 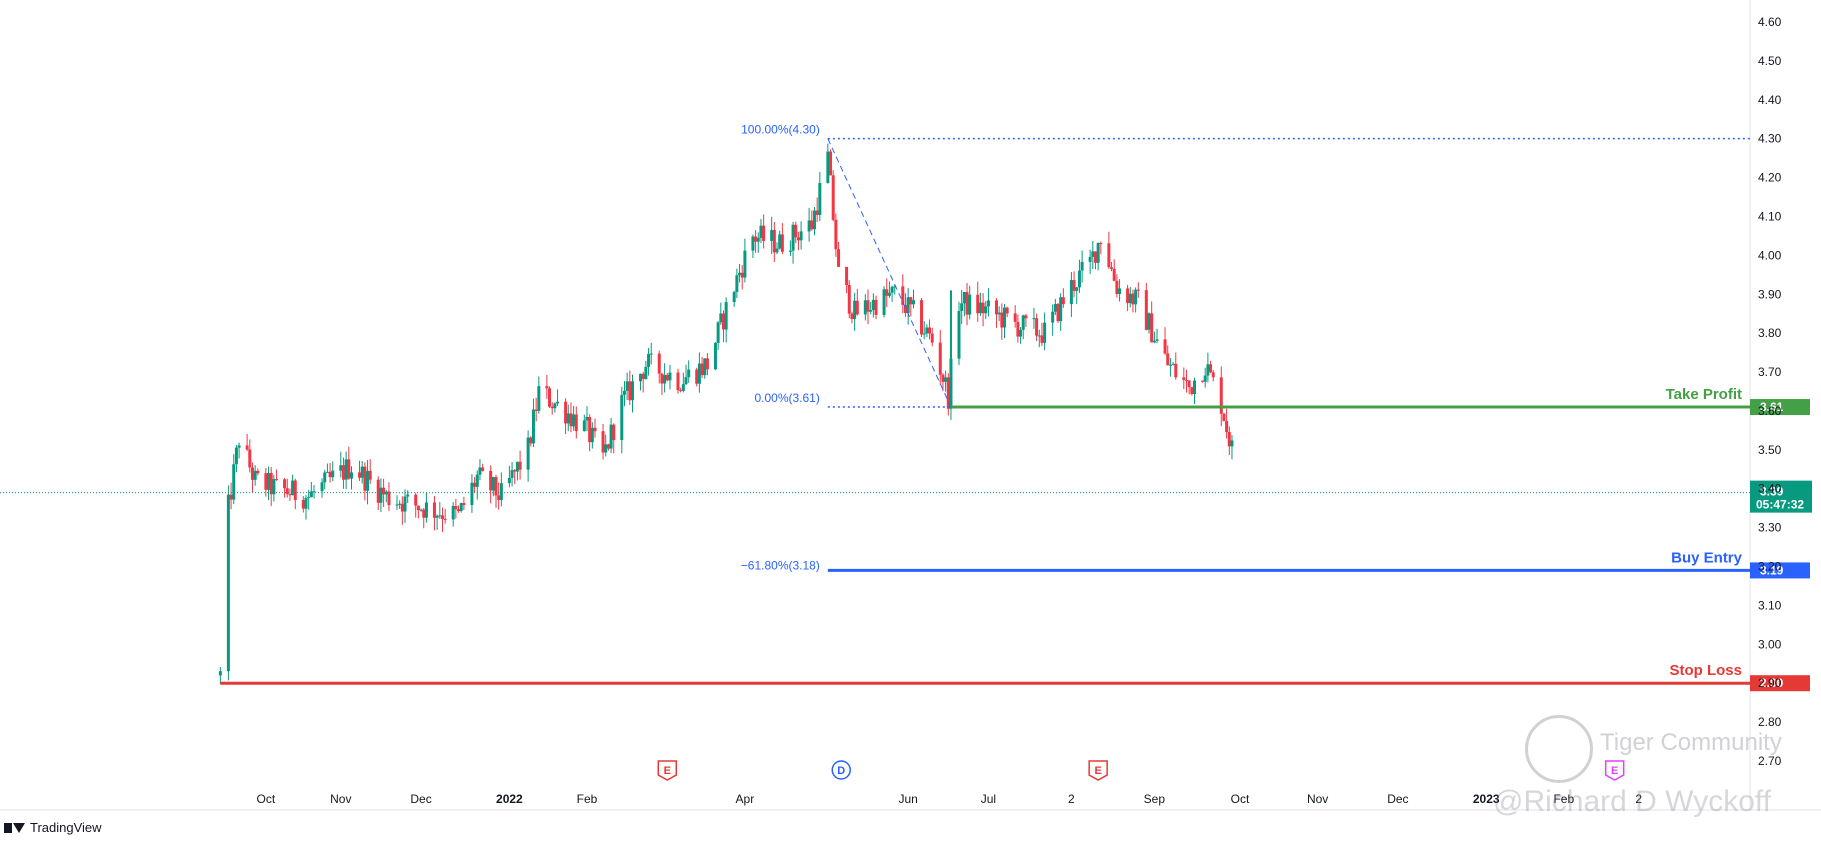 What do you see at coordinates (1770, 567) in the screenshot?
I see `y-tick-label: 3.20` at bounding box center [1770, 567].